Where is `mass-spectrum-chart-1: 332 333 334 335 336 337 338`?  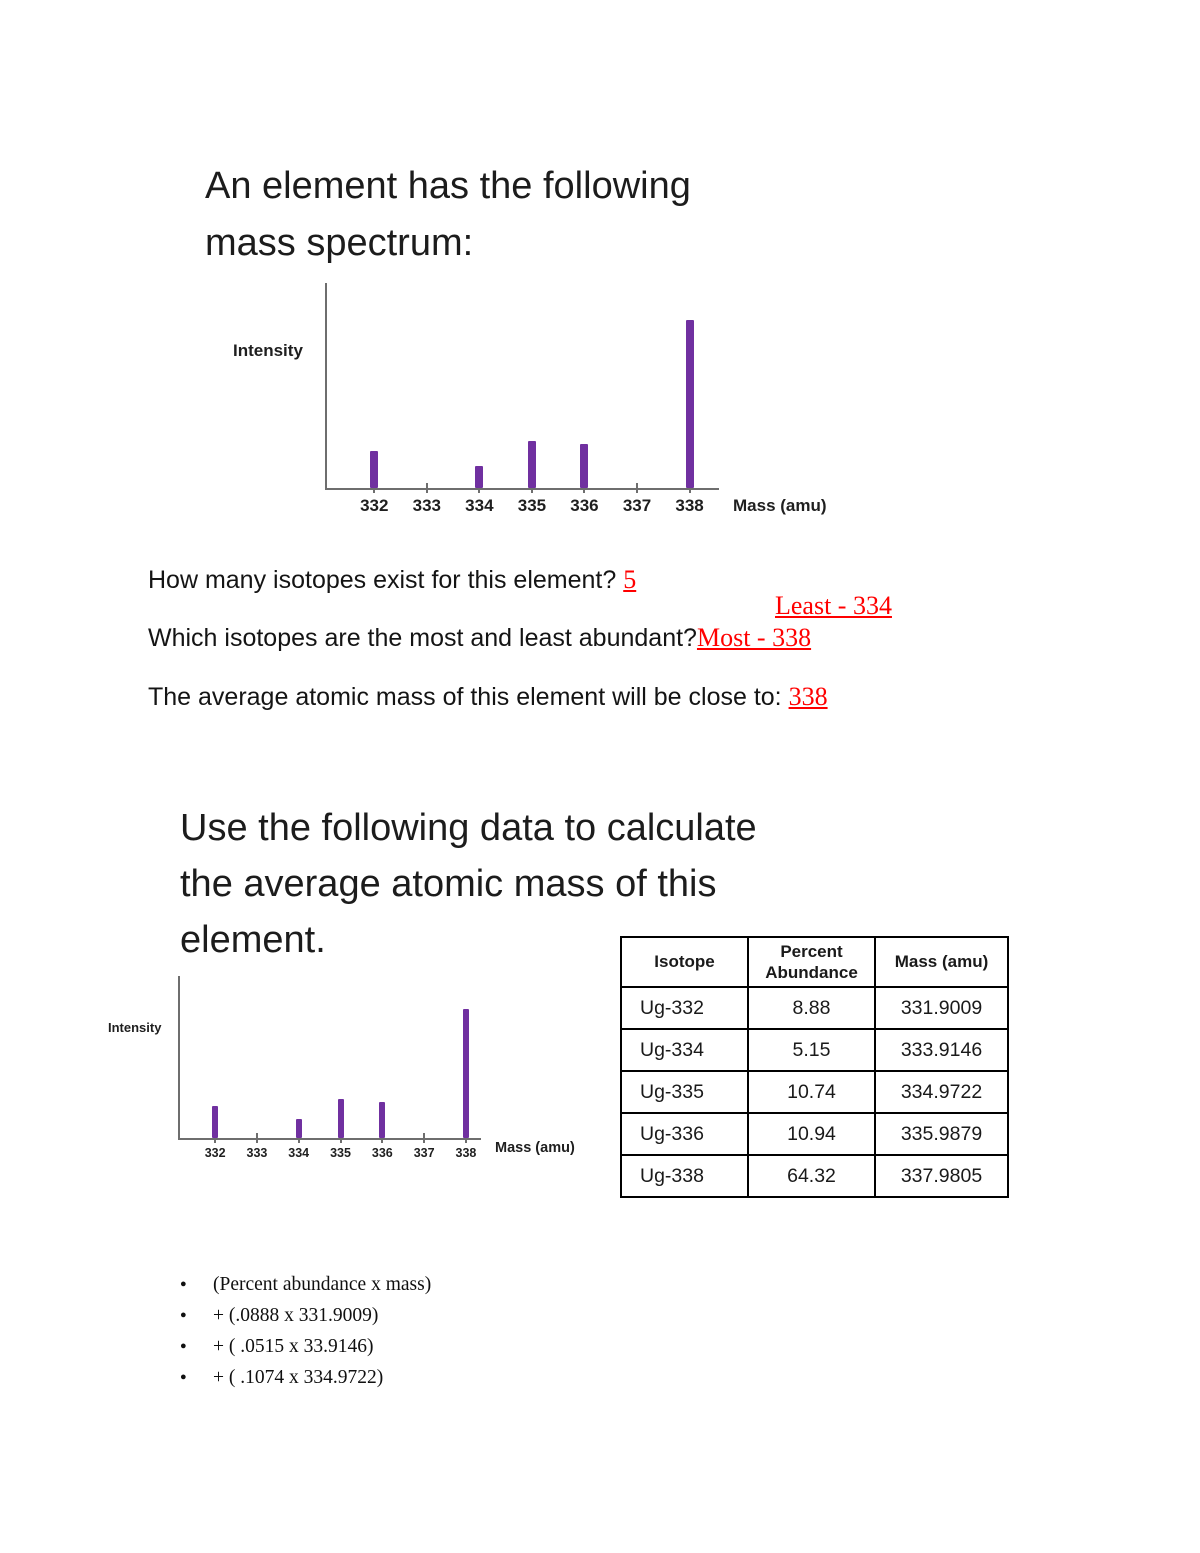 mass-spectrum-chart-1: 332 333 334 335 336 337 338 is located at coordinates (522, 399).